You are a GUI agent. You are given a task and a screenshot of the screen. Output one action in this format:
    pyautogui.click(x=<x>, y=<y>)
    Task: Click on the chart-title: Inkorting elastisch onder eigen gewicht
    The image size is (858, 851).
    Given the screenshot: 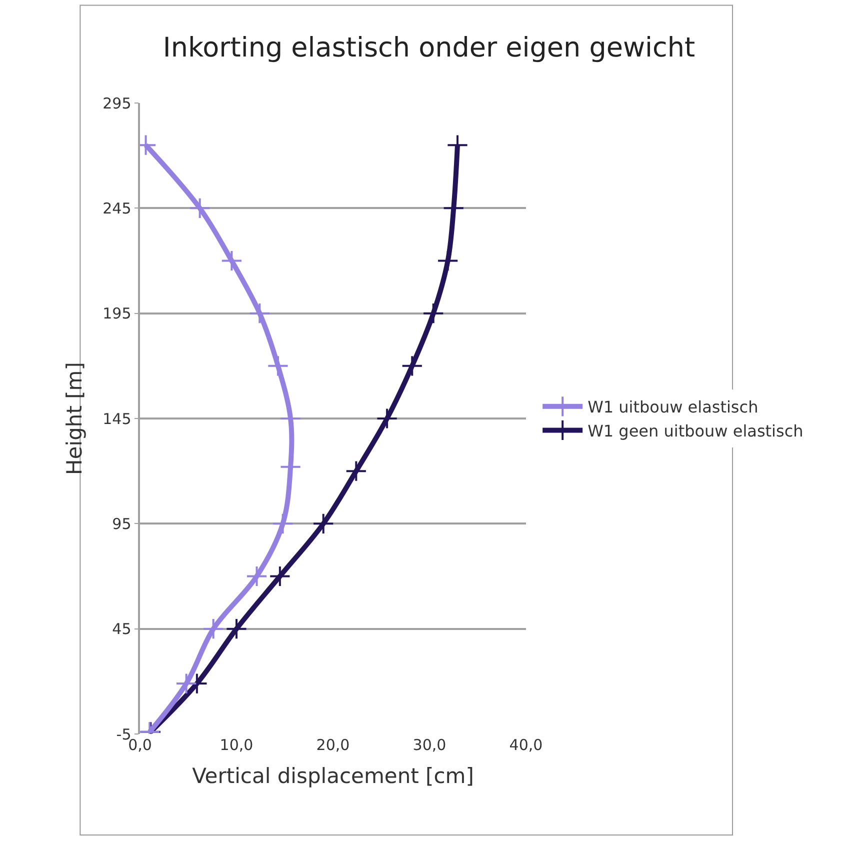 What is the action you would take?
    pyautogui.click(x=429, y=48)
    